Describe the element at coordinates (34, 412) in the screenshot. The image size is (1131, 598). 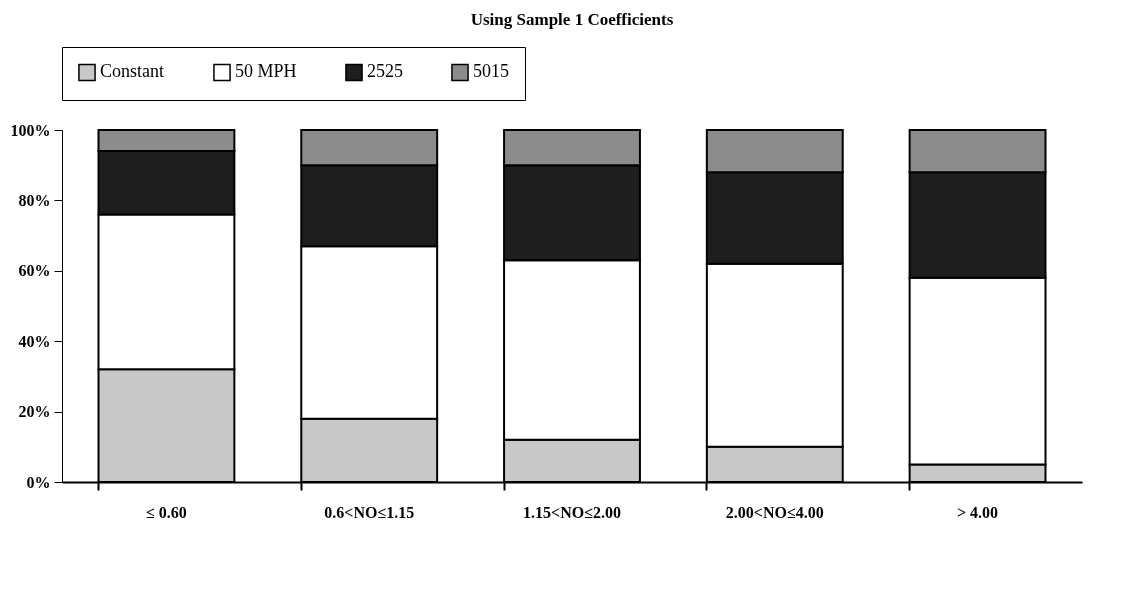
I see `y-tick-label: 20%` at that location.